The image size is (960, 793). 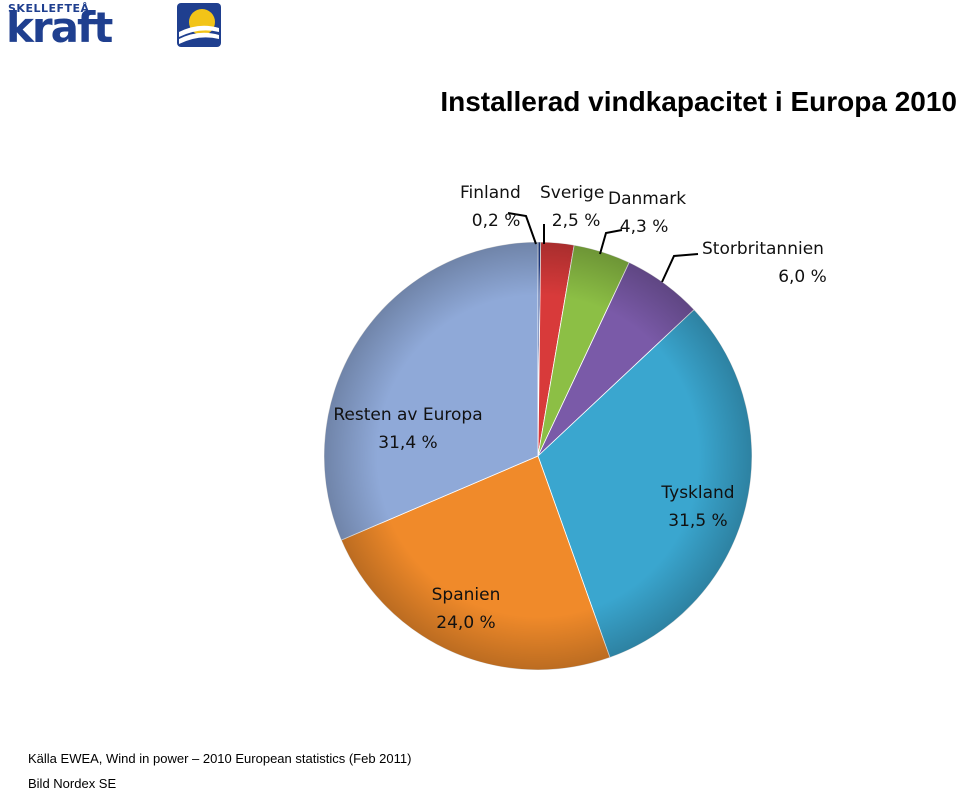 I want to click on page-title: Installerad vindkapacitet i Europa 2010, so click(x=698, y=101).